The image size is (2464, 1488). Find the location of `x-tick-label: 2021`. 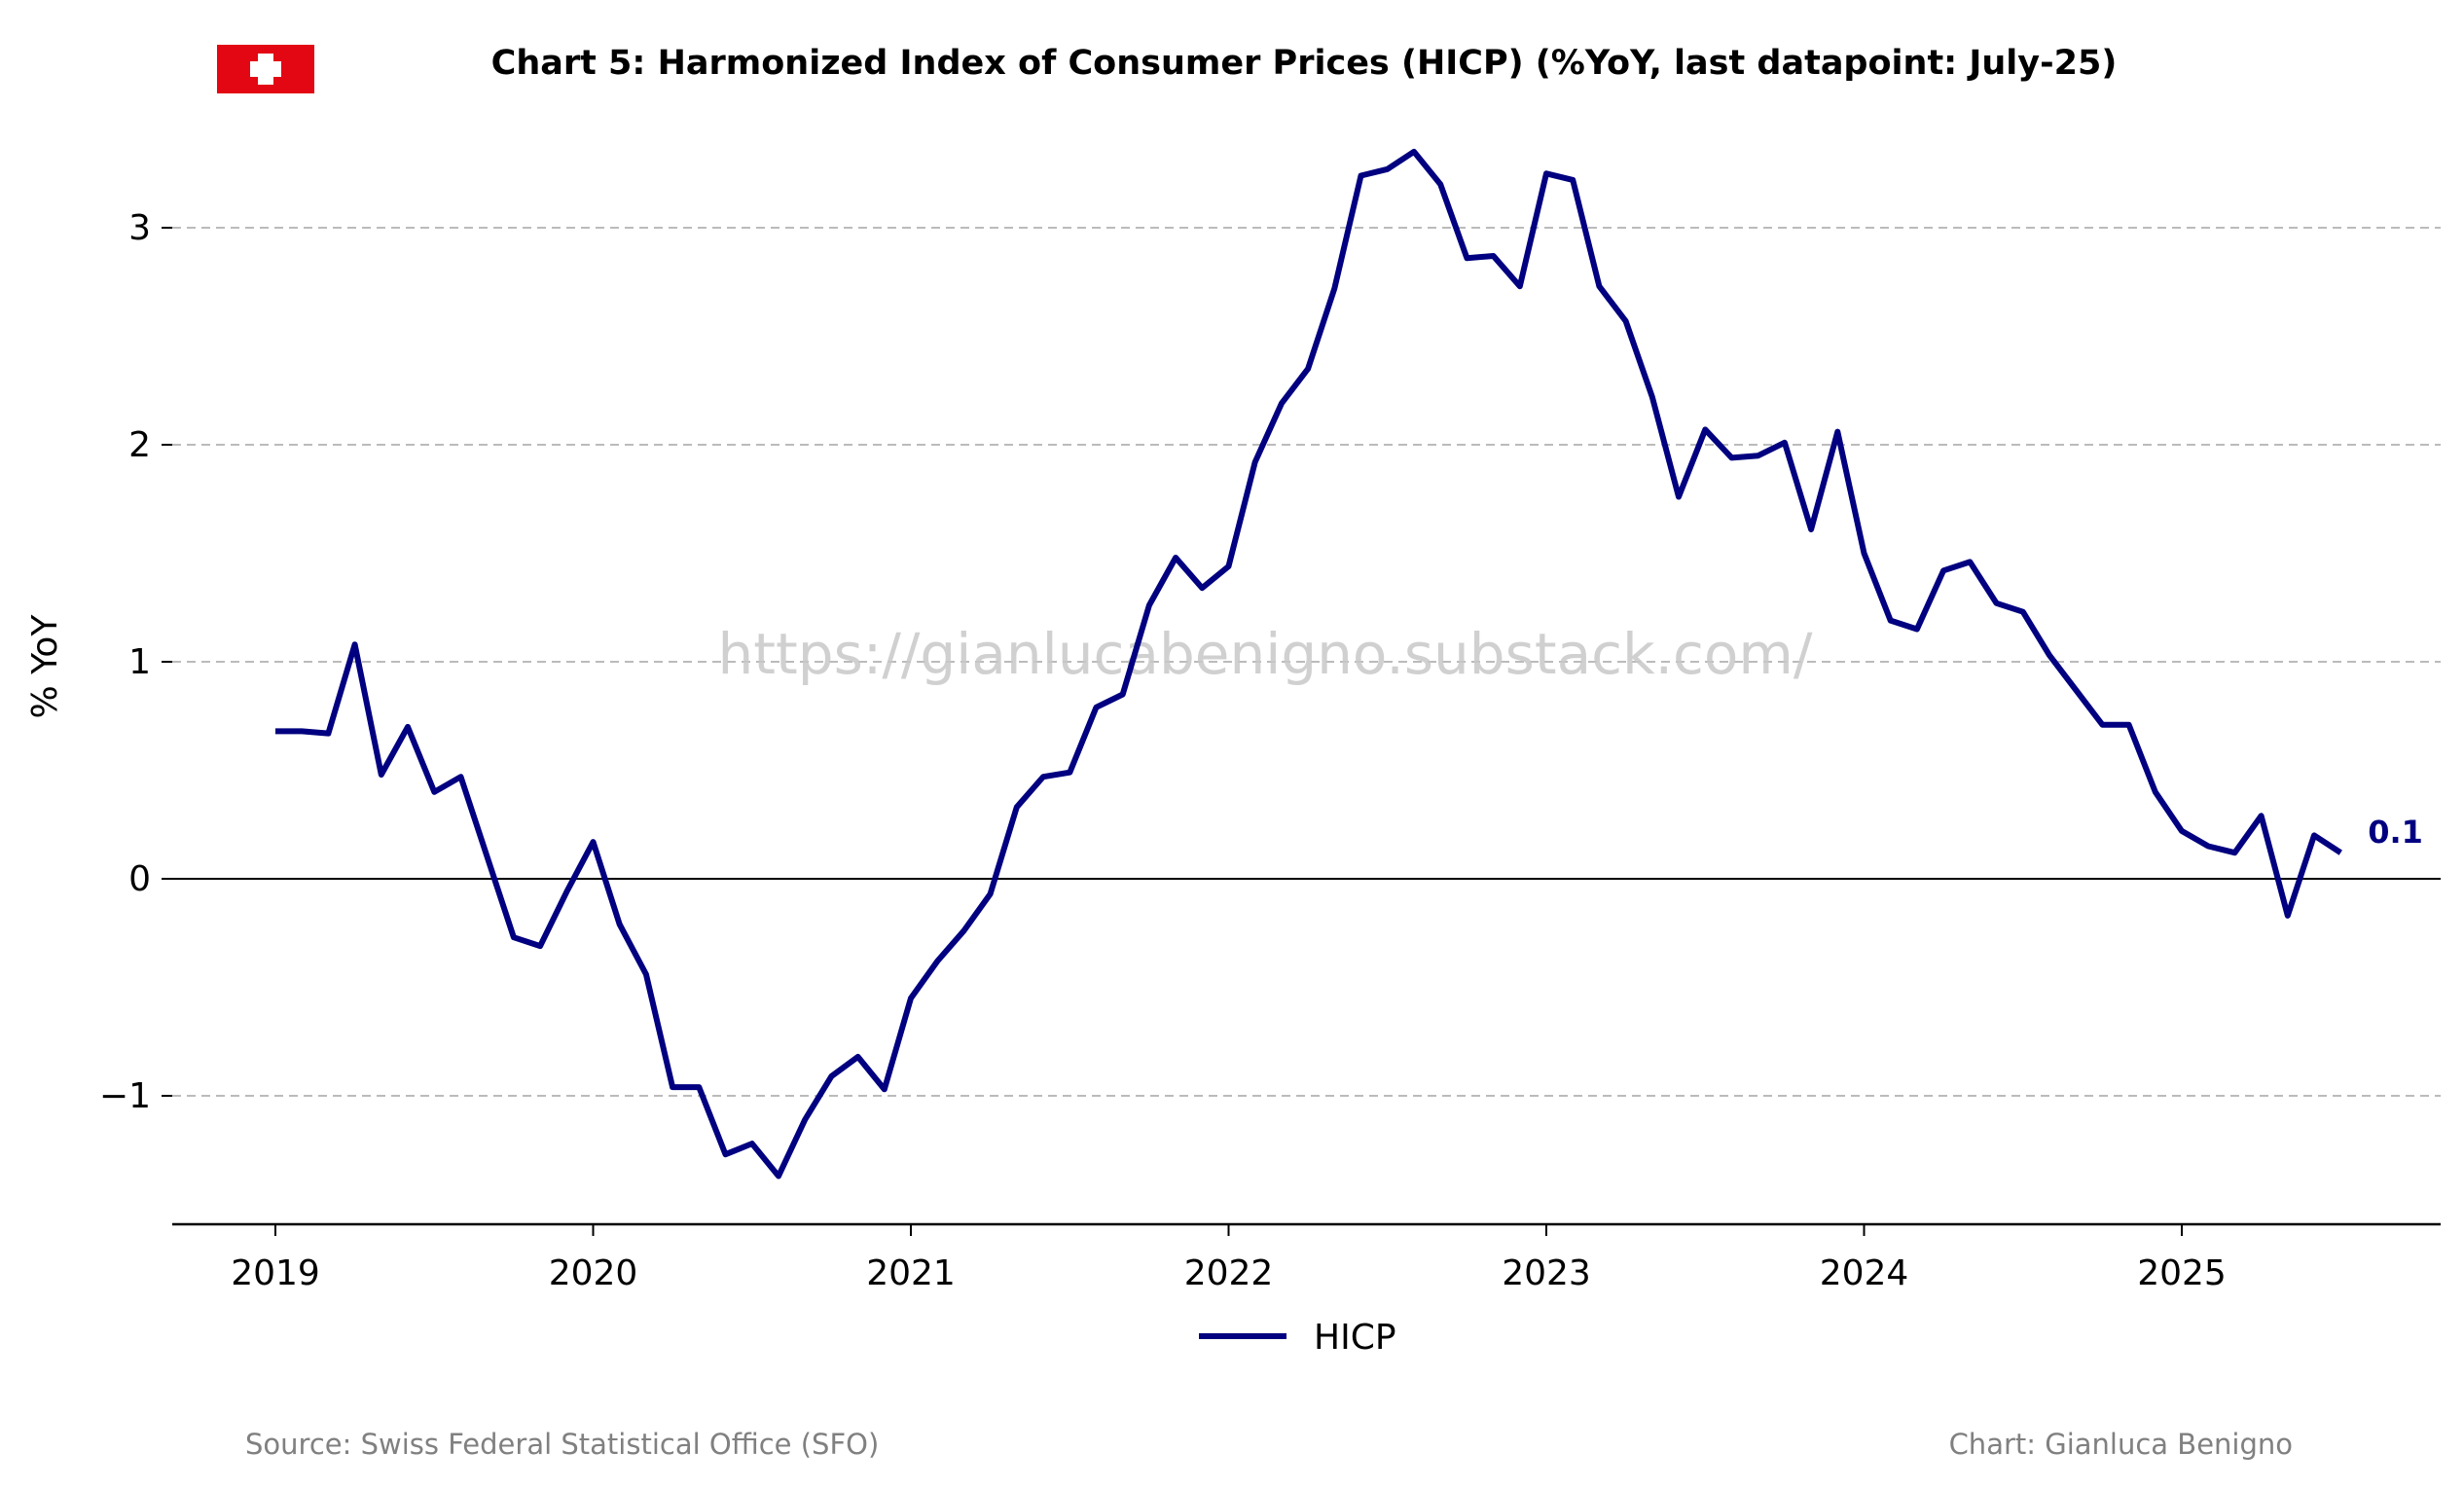

x-tick-label: 2021 is located at coordinates (911, 1273).